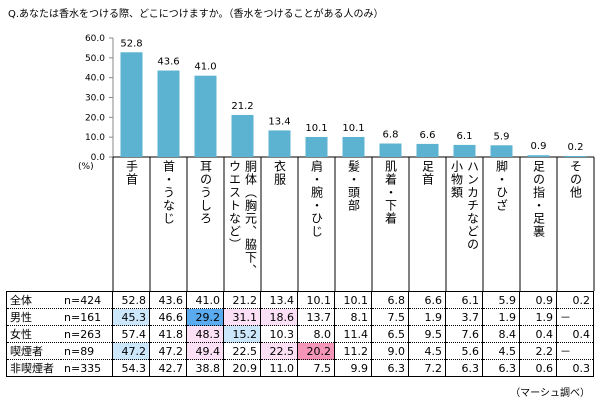 The width and height of the screenshot is (600, 400). Describe the element at coordinates (205, 67) in the screenshot. I see `data-label: 41.0` at that location.